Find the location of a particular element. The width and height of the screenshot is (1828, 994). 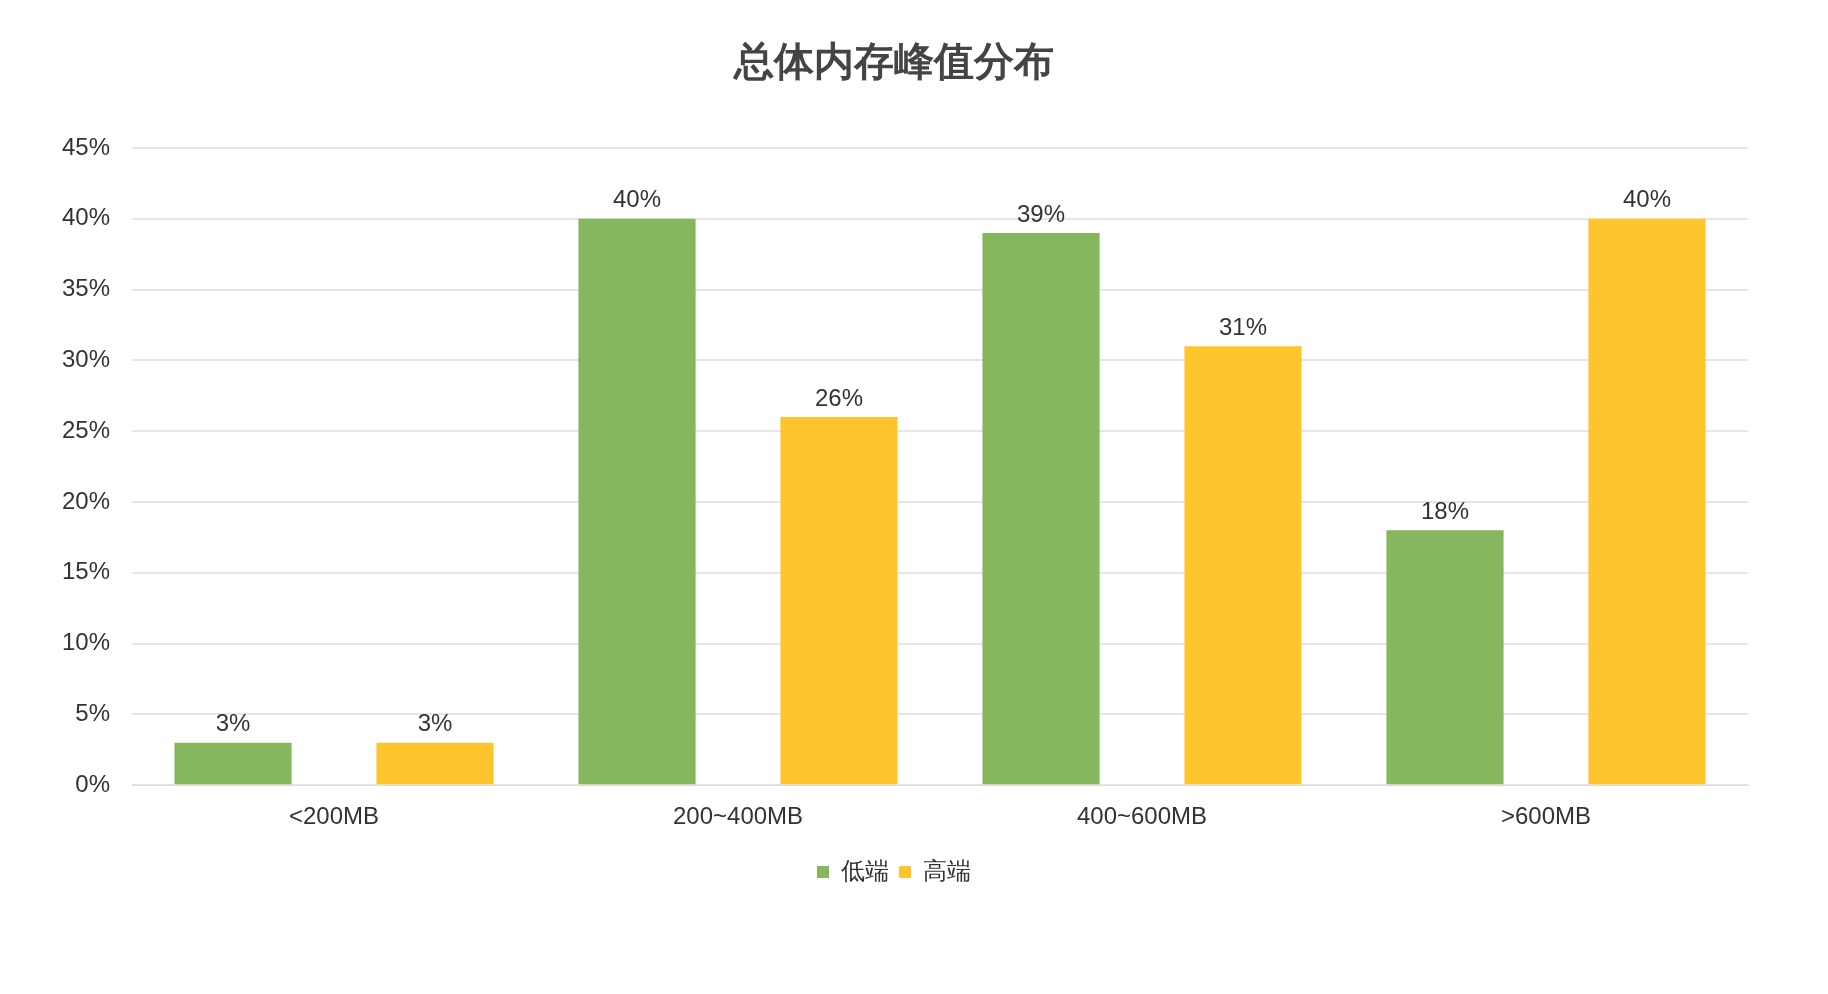

y-tick-label: 45% is located at coordinates (86, 146).